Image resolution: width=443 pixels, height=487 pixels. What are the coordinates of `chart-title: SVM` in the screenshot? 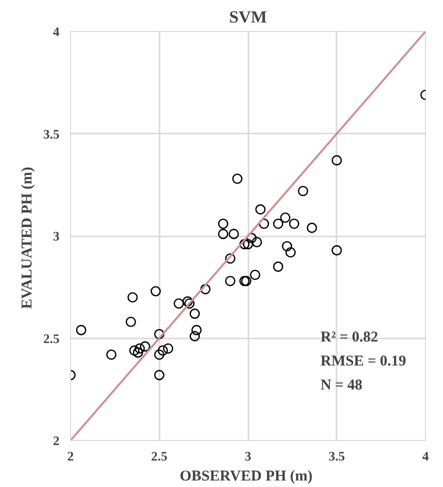 It's located at (248, 17).